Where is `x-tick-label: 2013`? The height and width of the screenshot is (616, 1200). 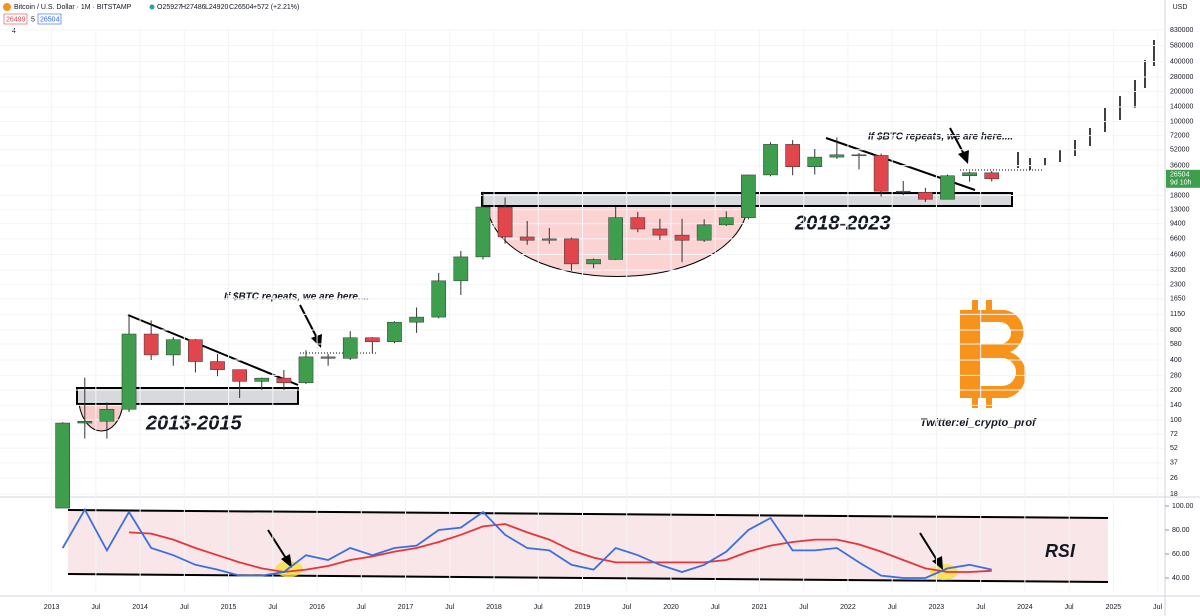
x-tick-label: 2013 is located at coordinates (52, 607).